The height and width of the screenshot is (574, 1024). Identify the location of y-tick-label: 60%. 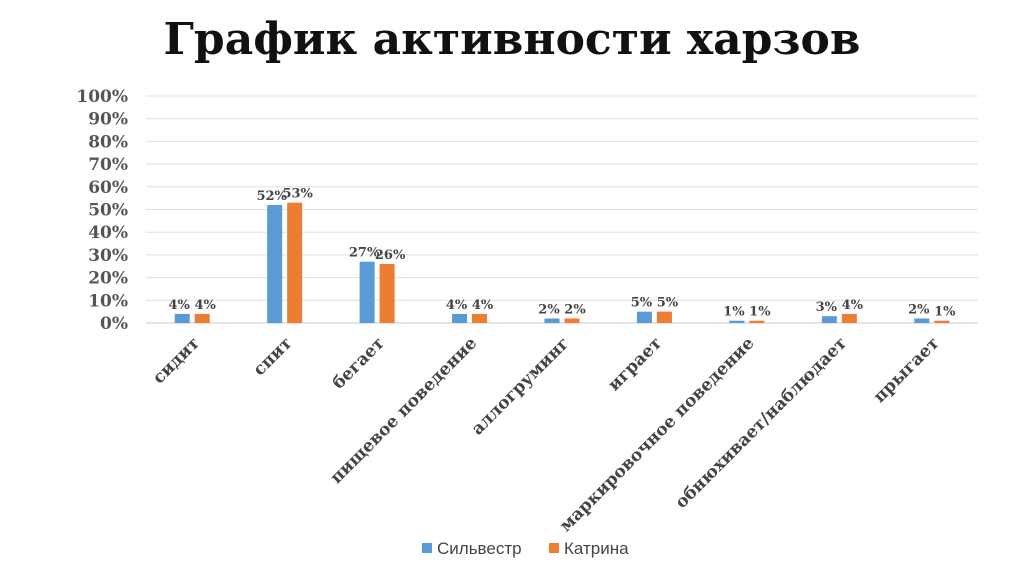
(108, 188).